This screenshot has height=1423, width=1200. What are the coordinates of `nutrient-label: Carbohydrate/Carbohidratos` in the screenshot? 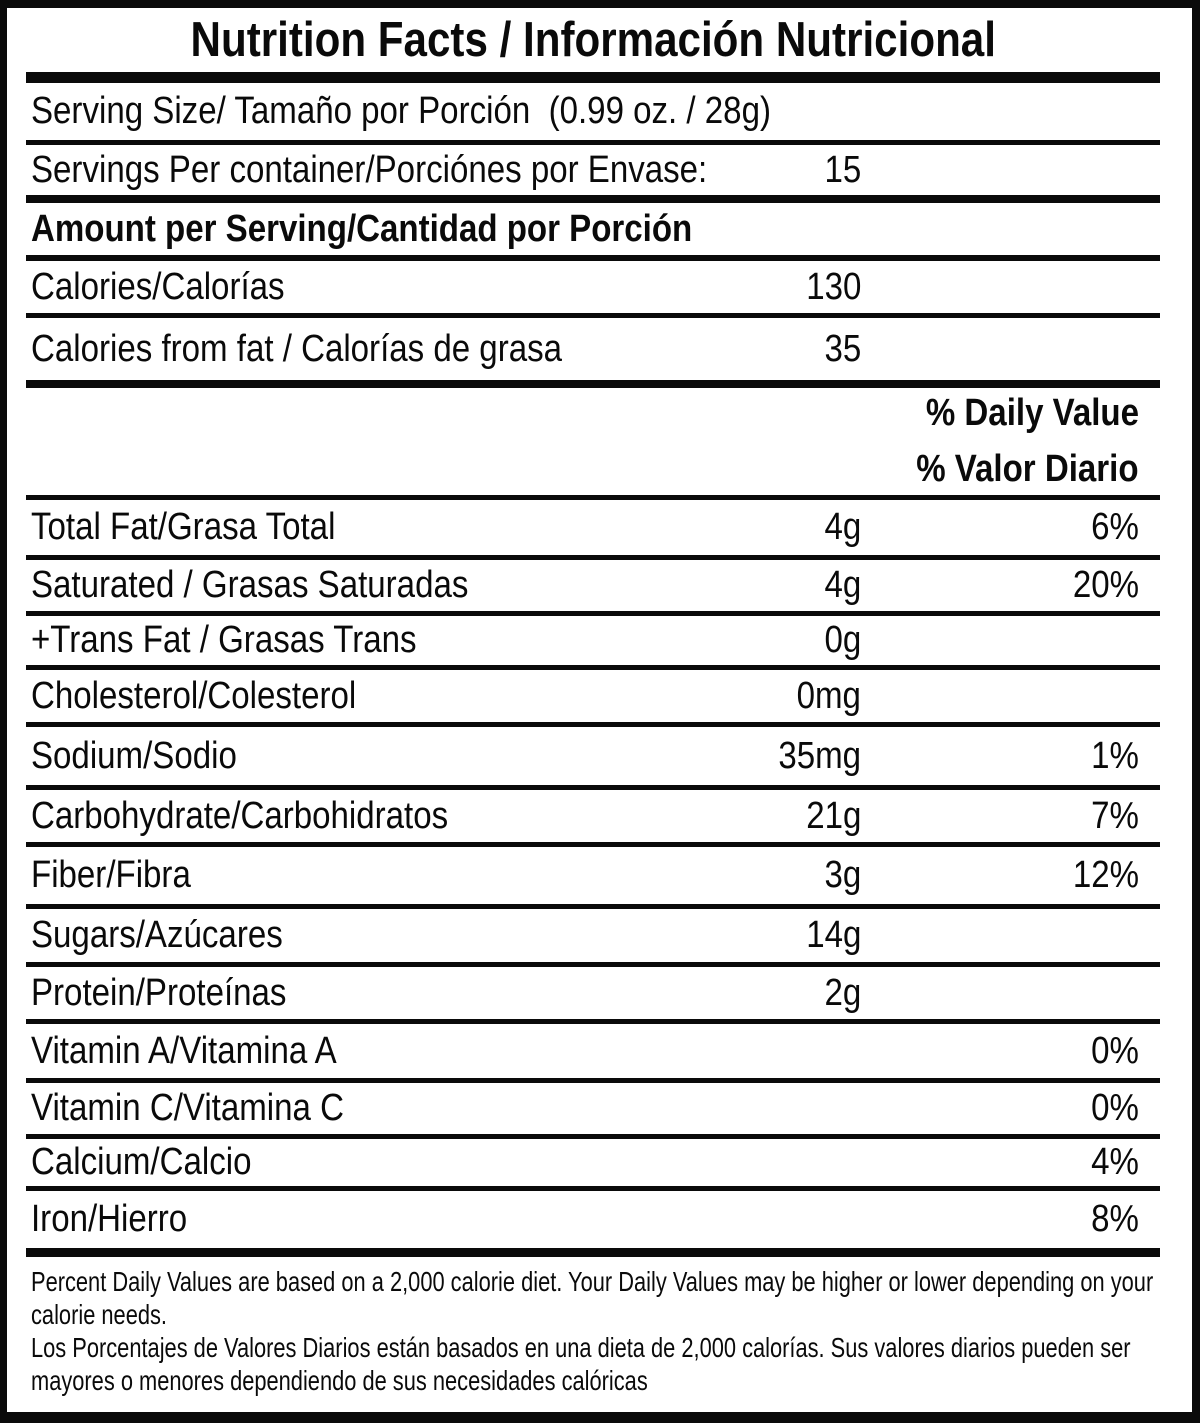 It's located at (240, 815).